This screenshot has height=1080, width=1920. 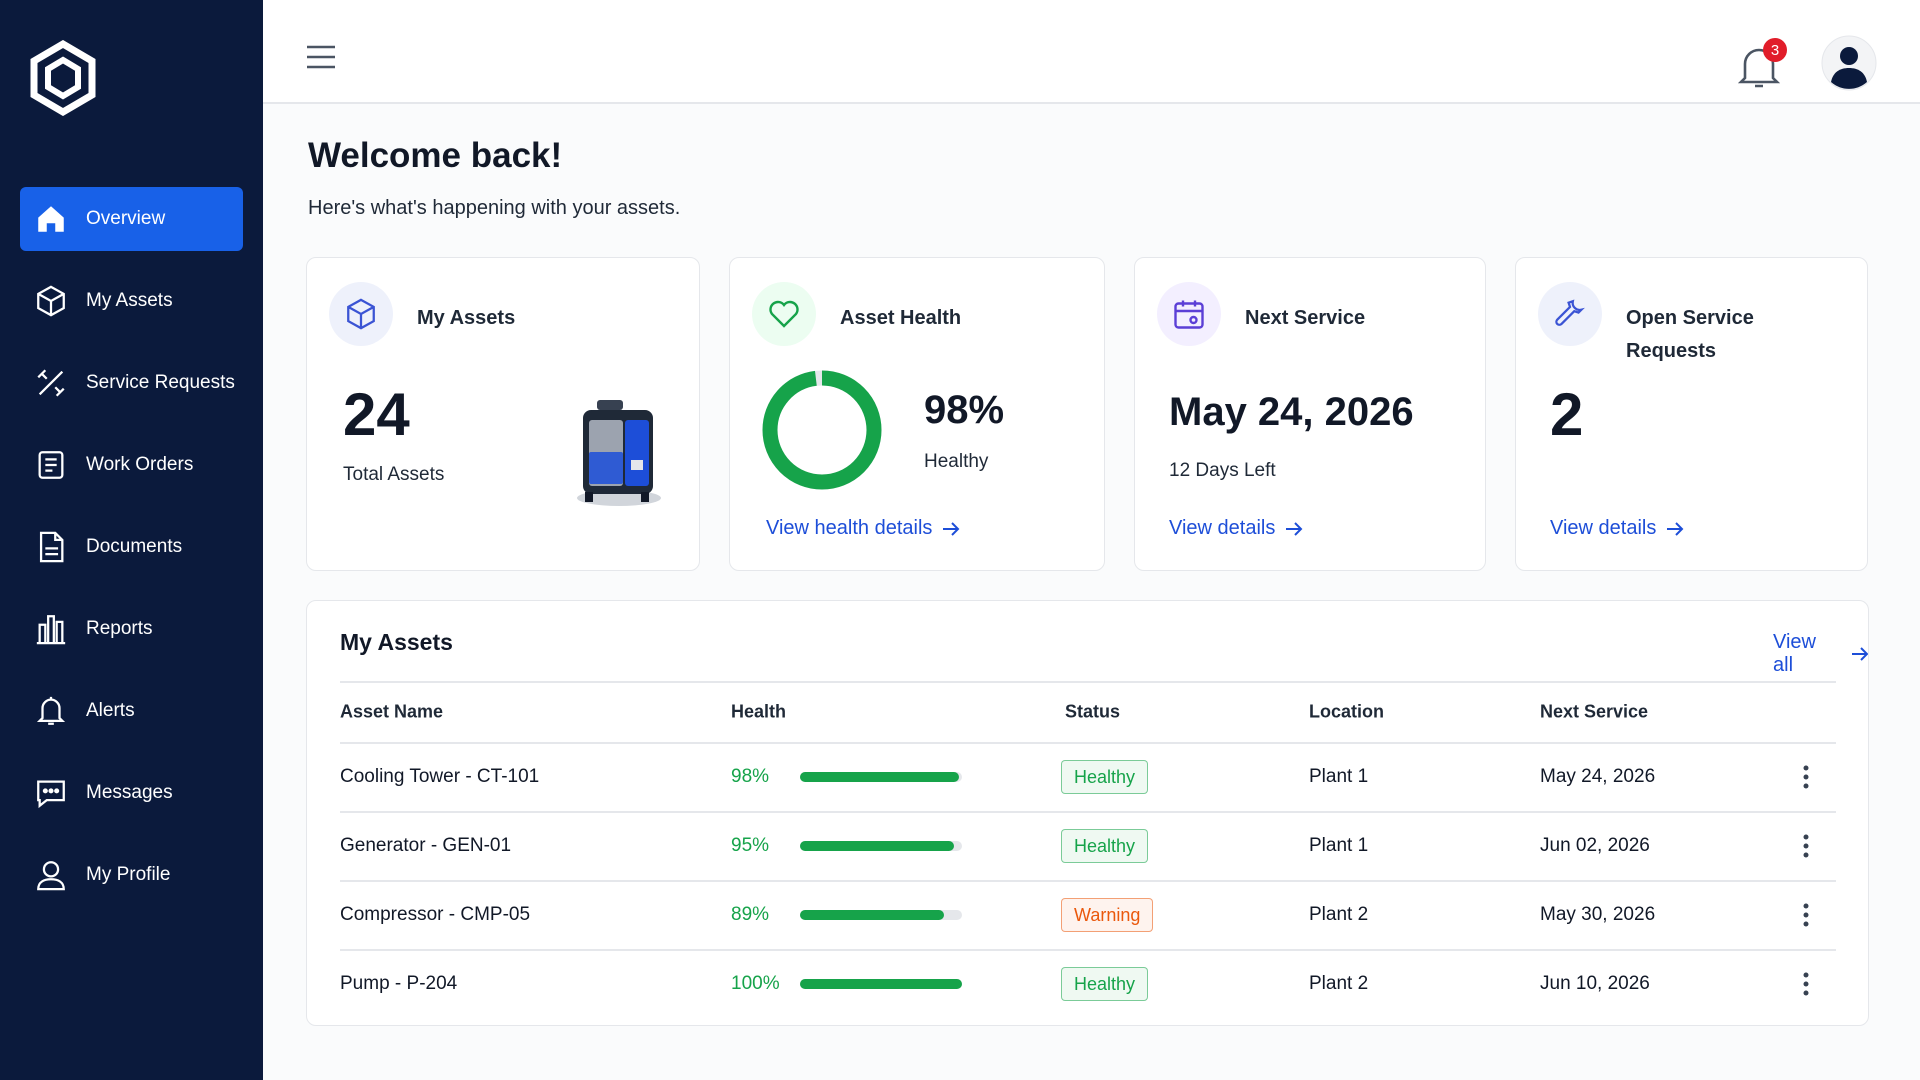 What do you see at coordinates (1222, 470) in the screenshot?
I see `days-left: 12 Days Left` at bounding box center [1222, 470].